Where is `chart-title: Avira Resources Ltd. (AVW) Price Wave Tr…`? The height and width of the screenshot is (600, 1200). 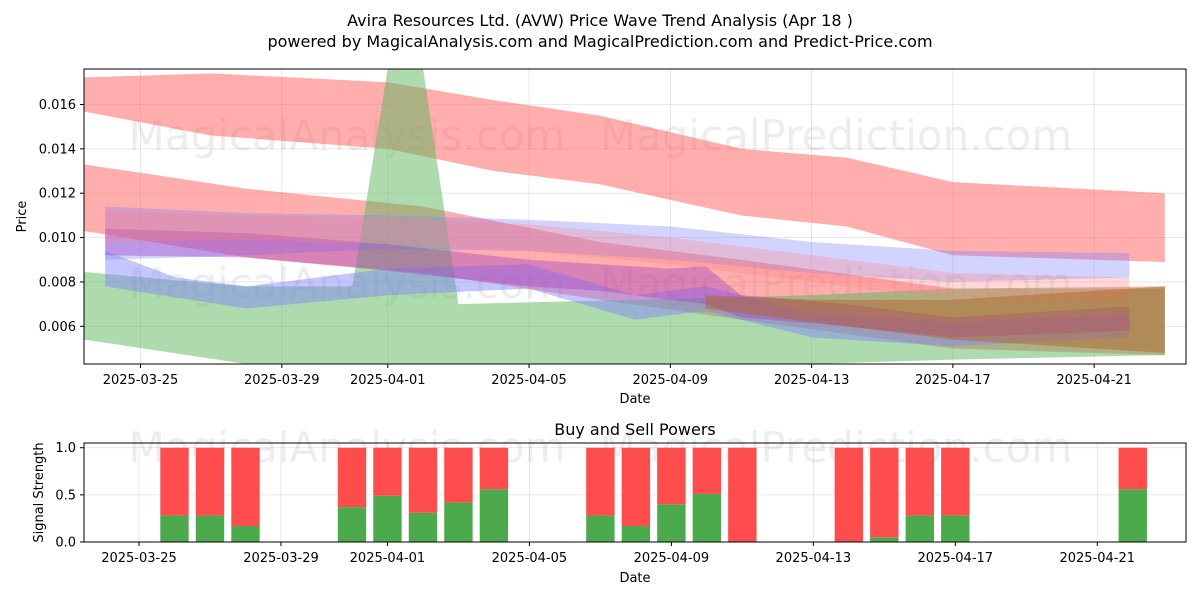 chart-title: Avira Resources Ltd. (AVW) Price Wave Tr… is located at coordinates (600, 20).